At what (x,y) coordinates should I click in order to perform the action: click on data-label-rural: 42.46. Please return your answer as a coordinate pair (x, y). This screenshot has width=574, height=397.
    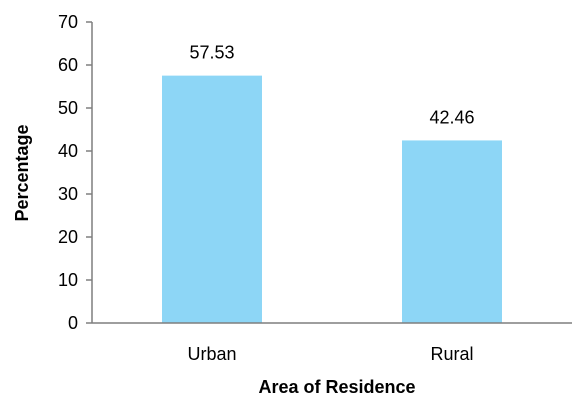
    Looking at the image, I should click on (451, 117).